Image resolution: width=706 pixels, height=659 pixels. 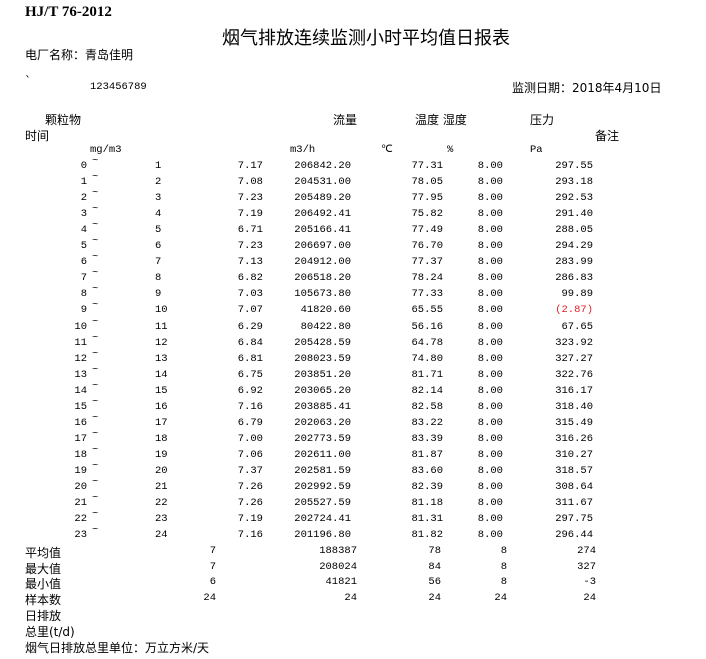 What do you see at coordinates (574, 535) in the screenshot?
I see `pressure-value: 296.44` at bounding box center [574, 535].